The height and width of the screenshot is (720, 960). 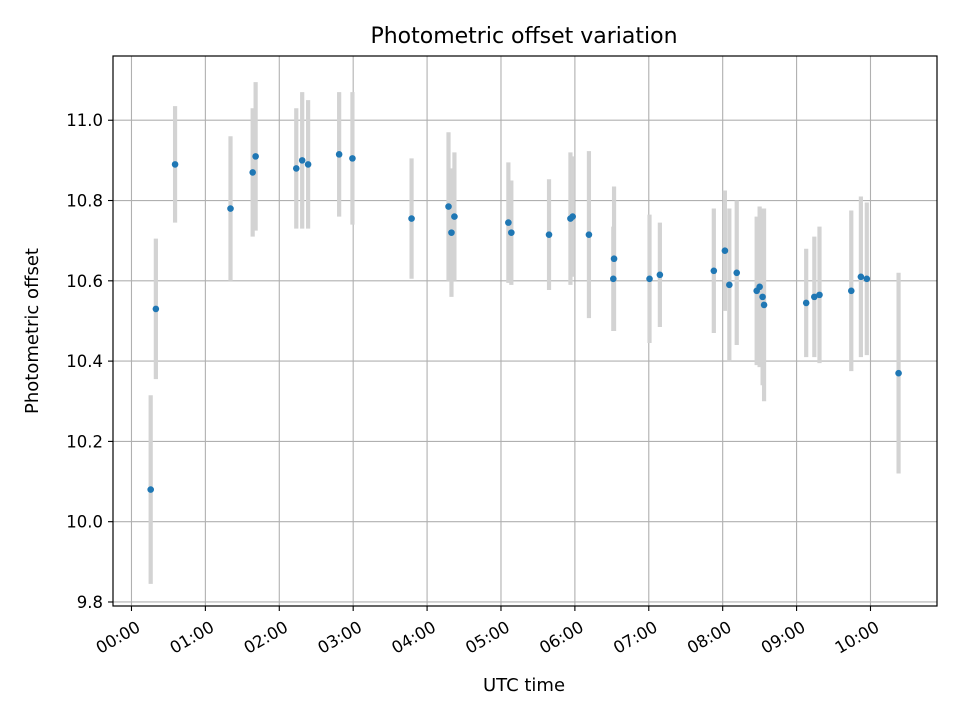 What do you see at coordinates (84, 281) in the screenshot?
I see `y-tick-label: 10.6` at bounding box center [84, 281].